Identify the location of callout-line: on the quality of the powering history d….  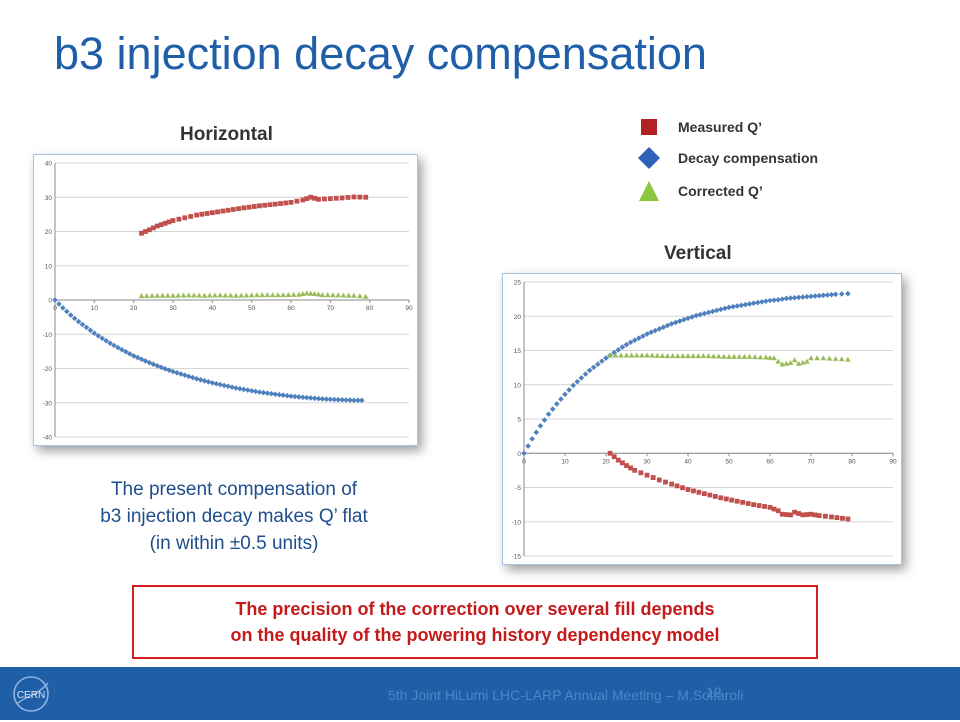
(475, 635).